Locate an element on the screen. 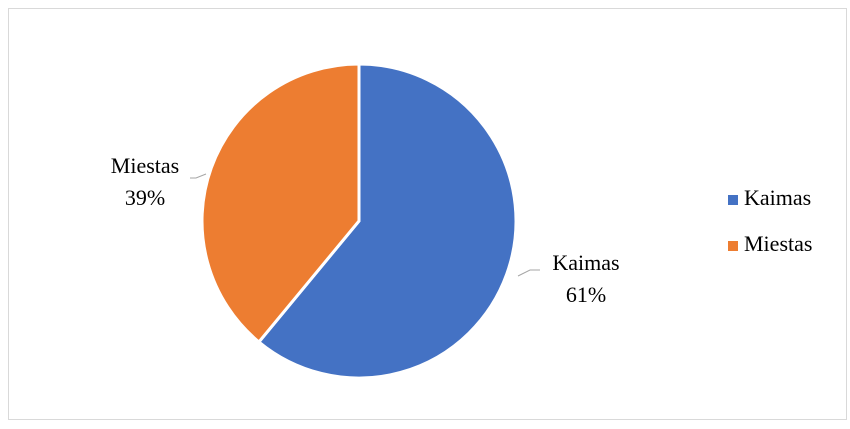 The height and width of the screenshot is (429, 850). pie-slice is located at coordinates (280, 203).